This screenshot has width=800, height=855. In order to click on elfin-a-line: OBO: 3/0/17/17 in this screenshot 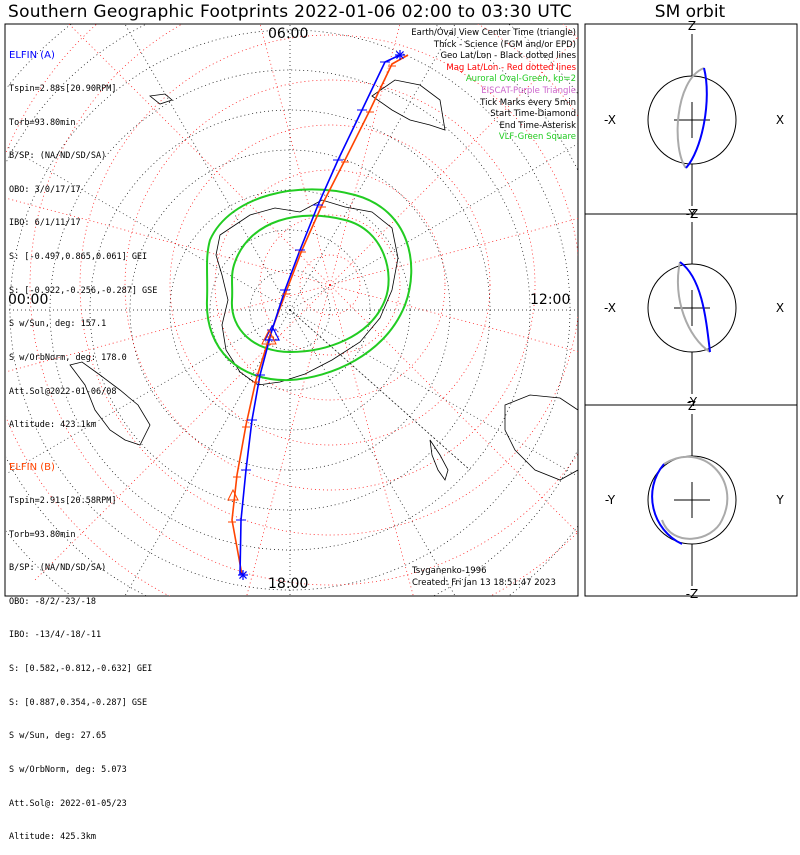, I will do `click(45, 189)`.